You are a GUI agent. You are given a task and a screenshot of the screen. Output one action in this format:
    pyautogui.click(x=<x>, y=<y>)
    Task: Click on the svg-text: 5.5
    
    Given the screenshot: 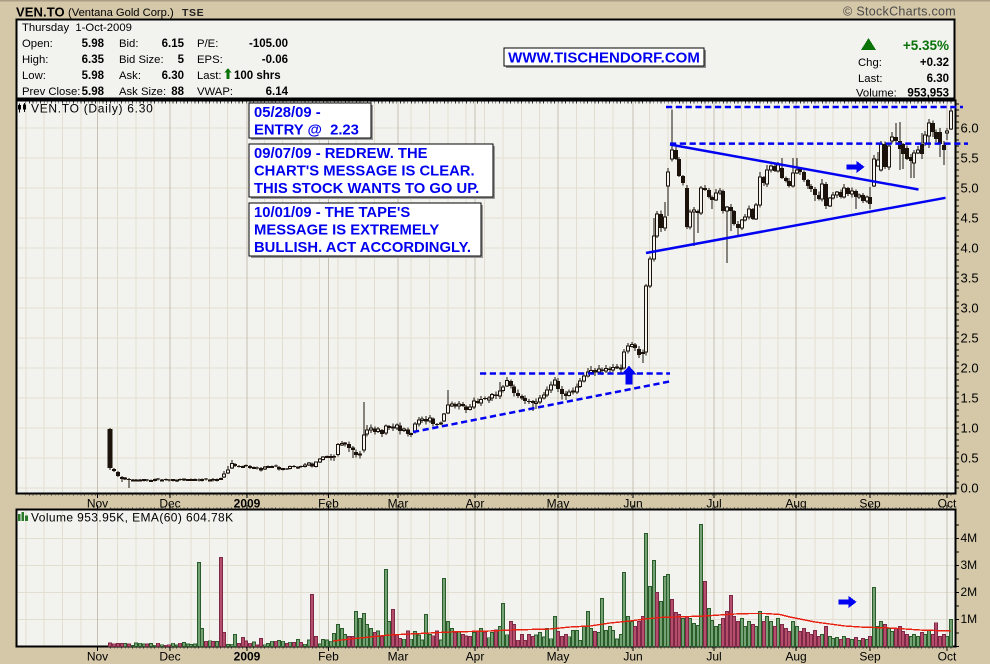 What is the action you would take?
    pyautogui.click(x=970, y=158)
    